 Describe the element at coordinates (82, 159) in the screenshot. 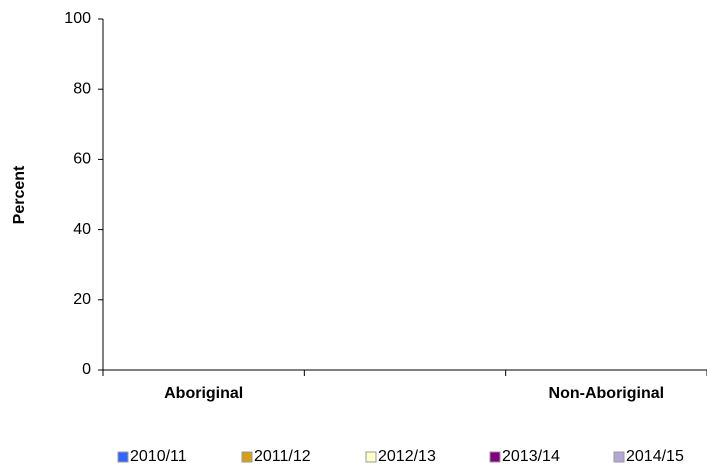

I see `y-tick-label: 60` at that location.